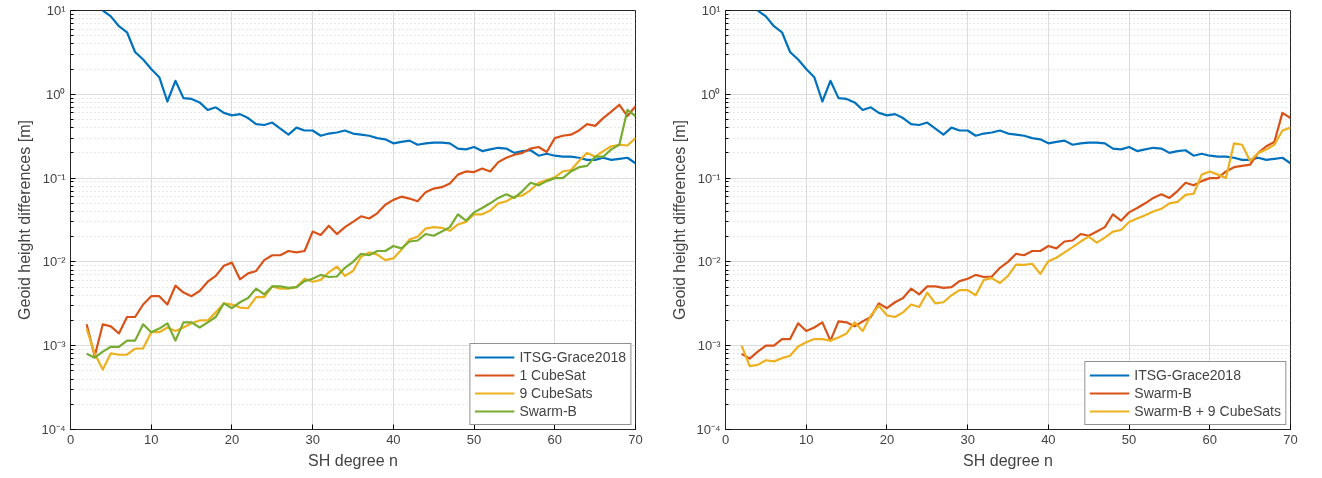 The image size is (1322, 478). I want to click on legend-label: Swarm-B + 9 CubeSats, so click(1207, 411).